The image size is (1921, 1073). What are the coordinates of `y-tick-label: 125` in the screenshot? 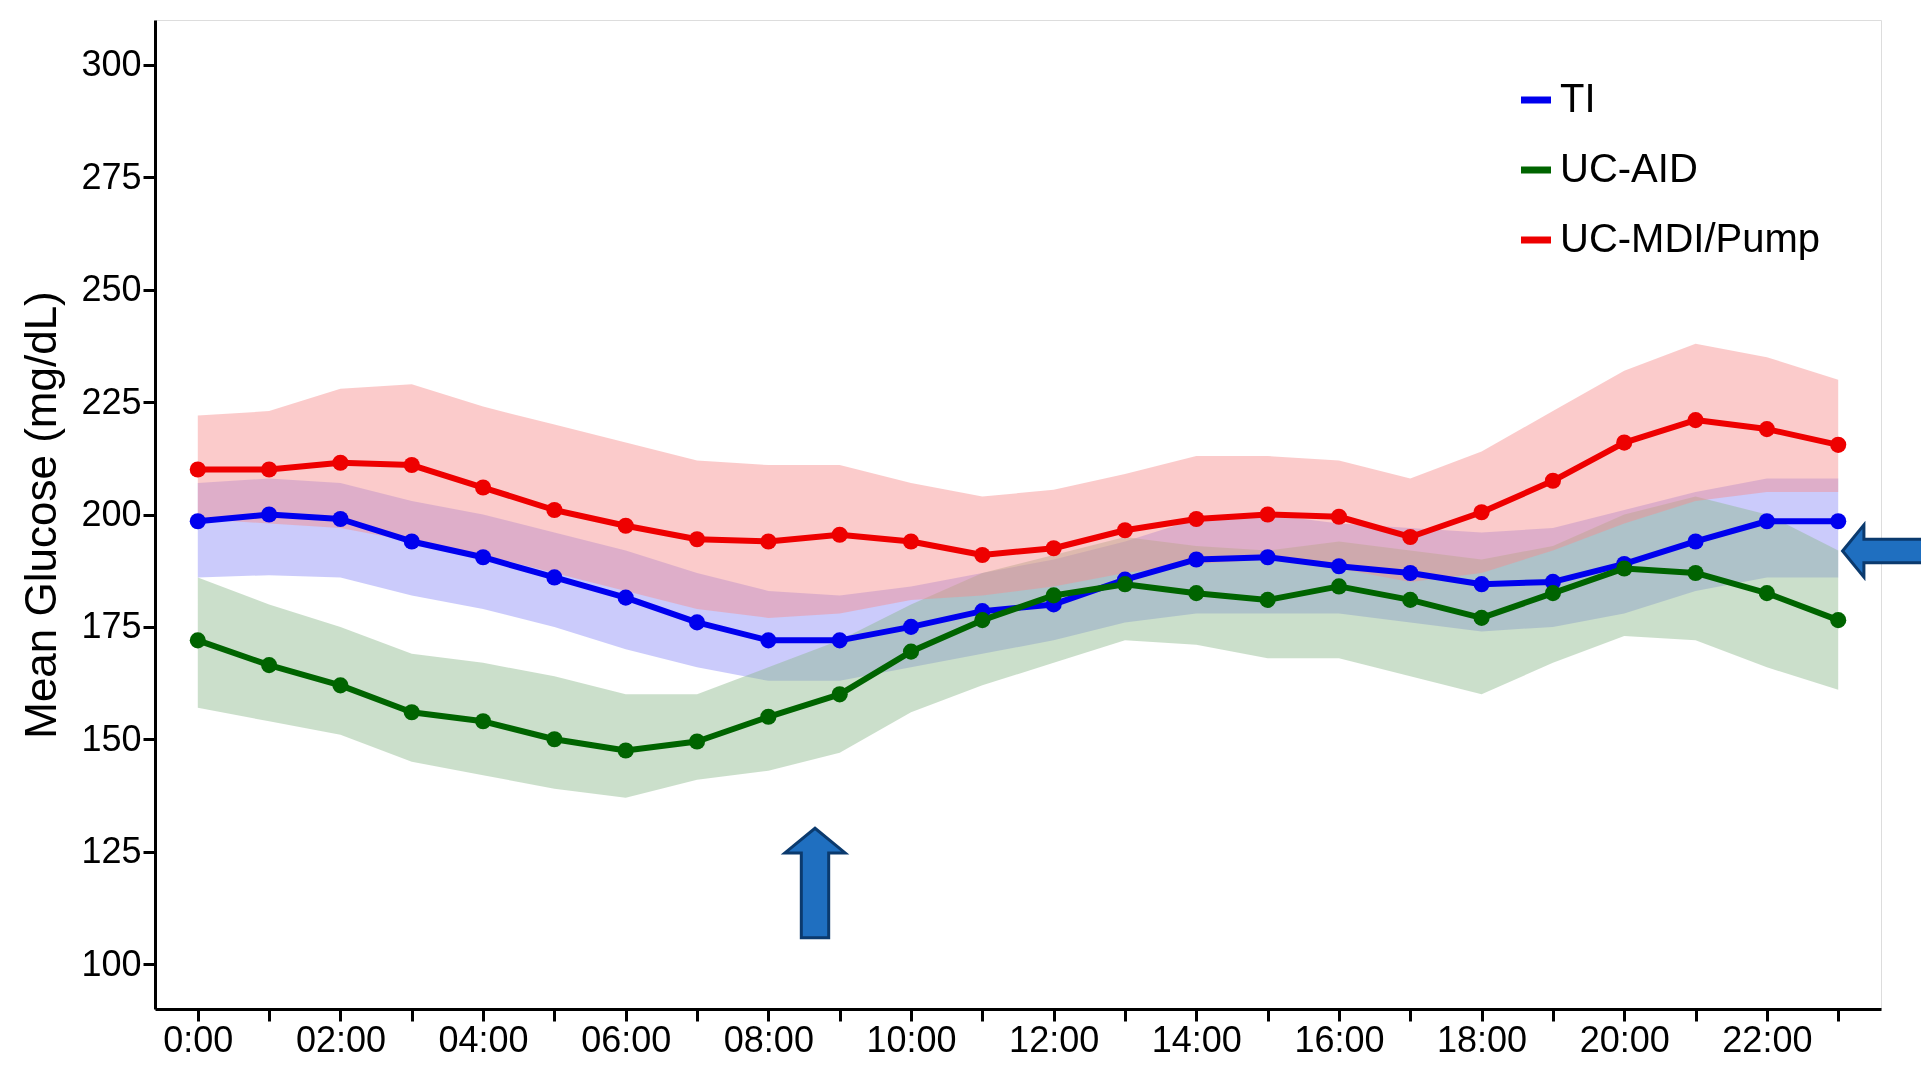 It's located at (111, 851).